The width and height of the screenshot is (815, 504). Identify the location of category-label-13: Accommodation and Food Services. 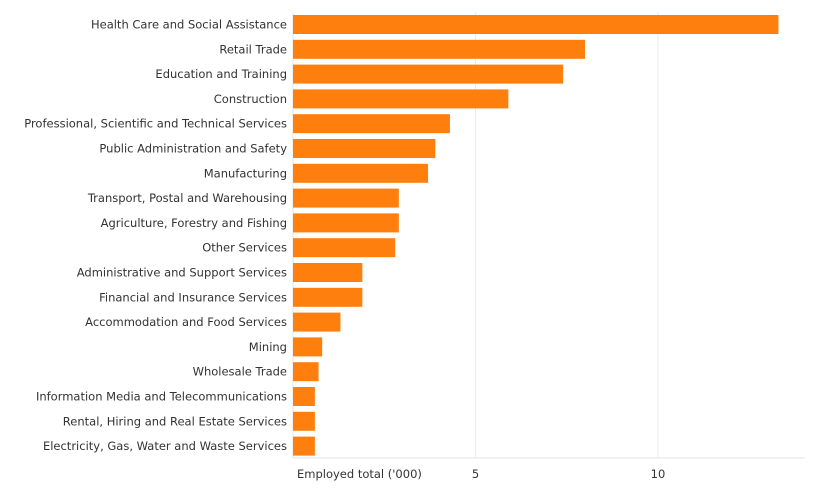
(186, 322).